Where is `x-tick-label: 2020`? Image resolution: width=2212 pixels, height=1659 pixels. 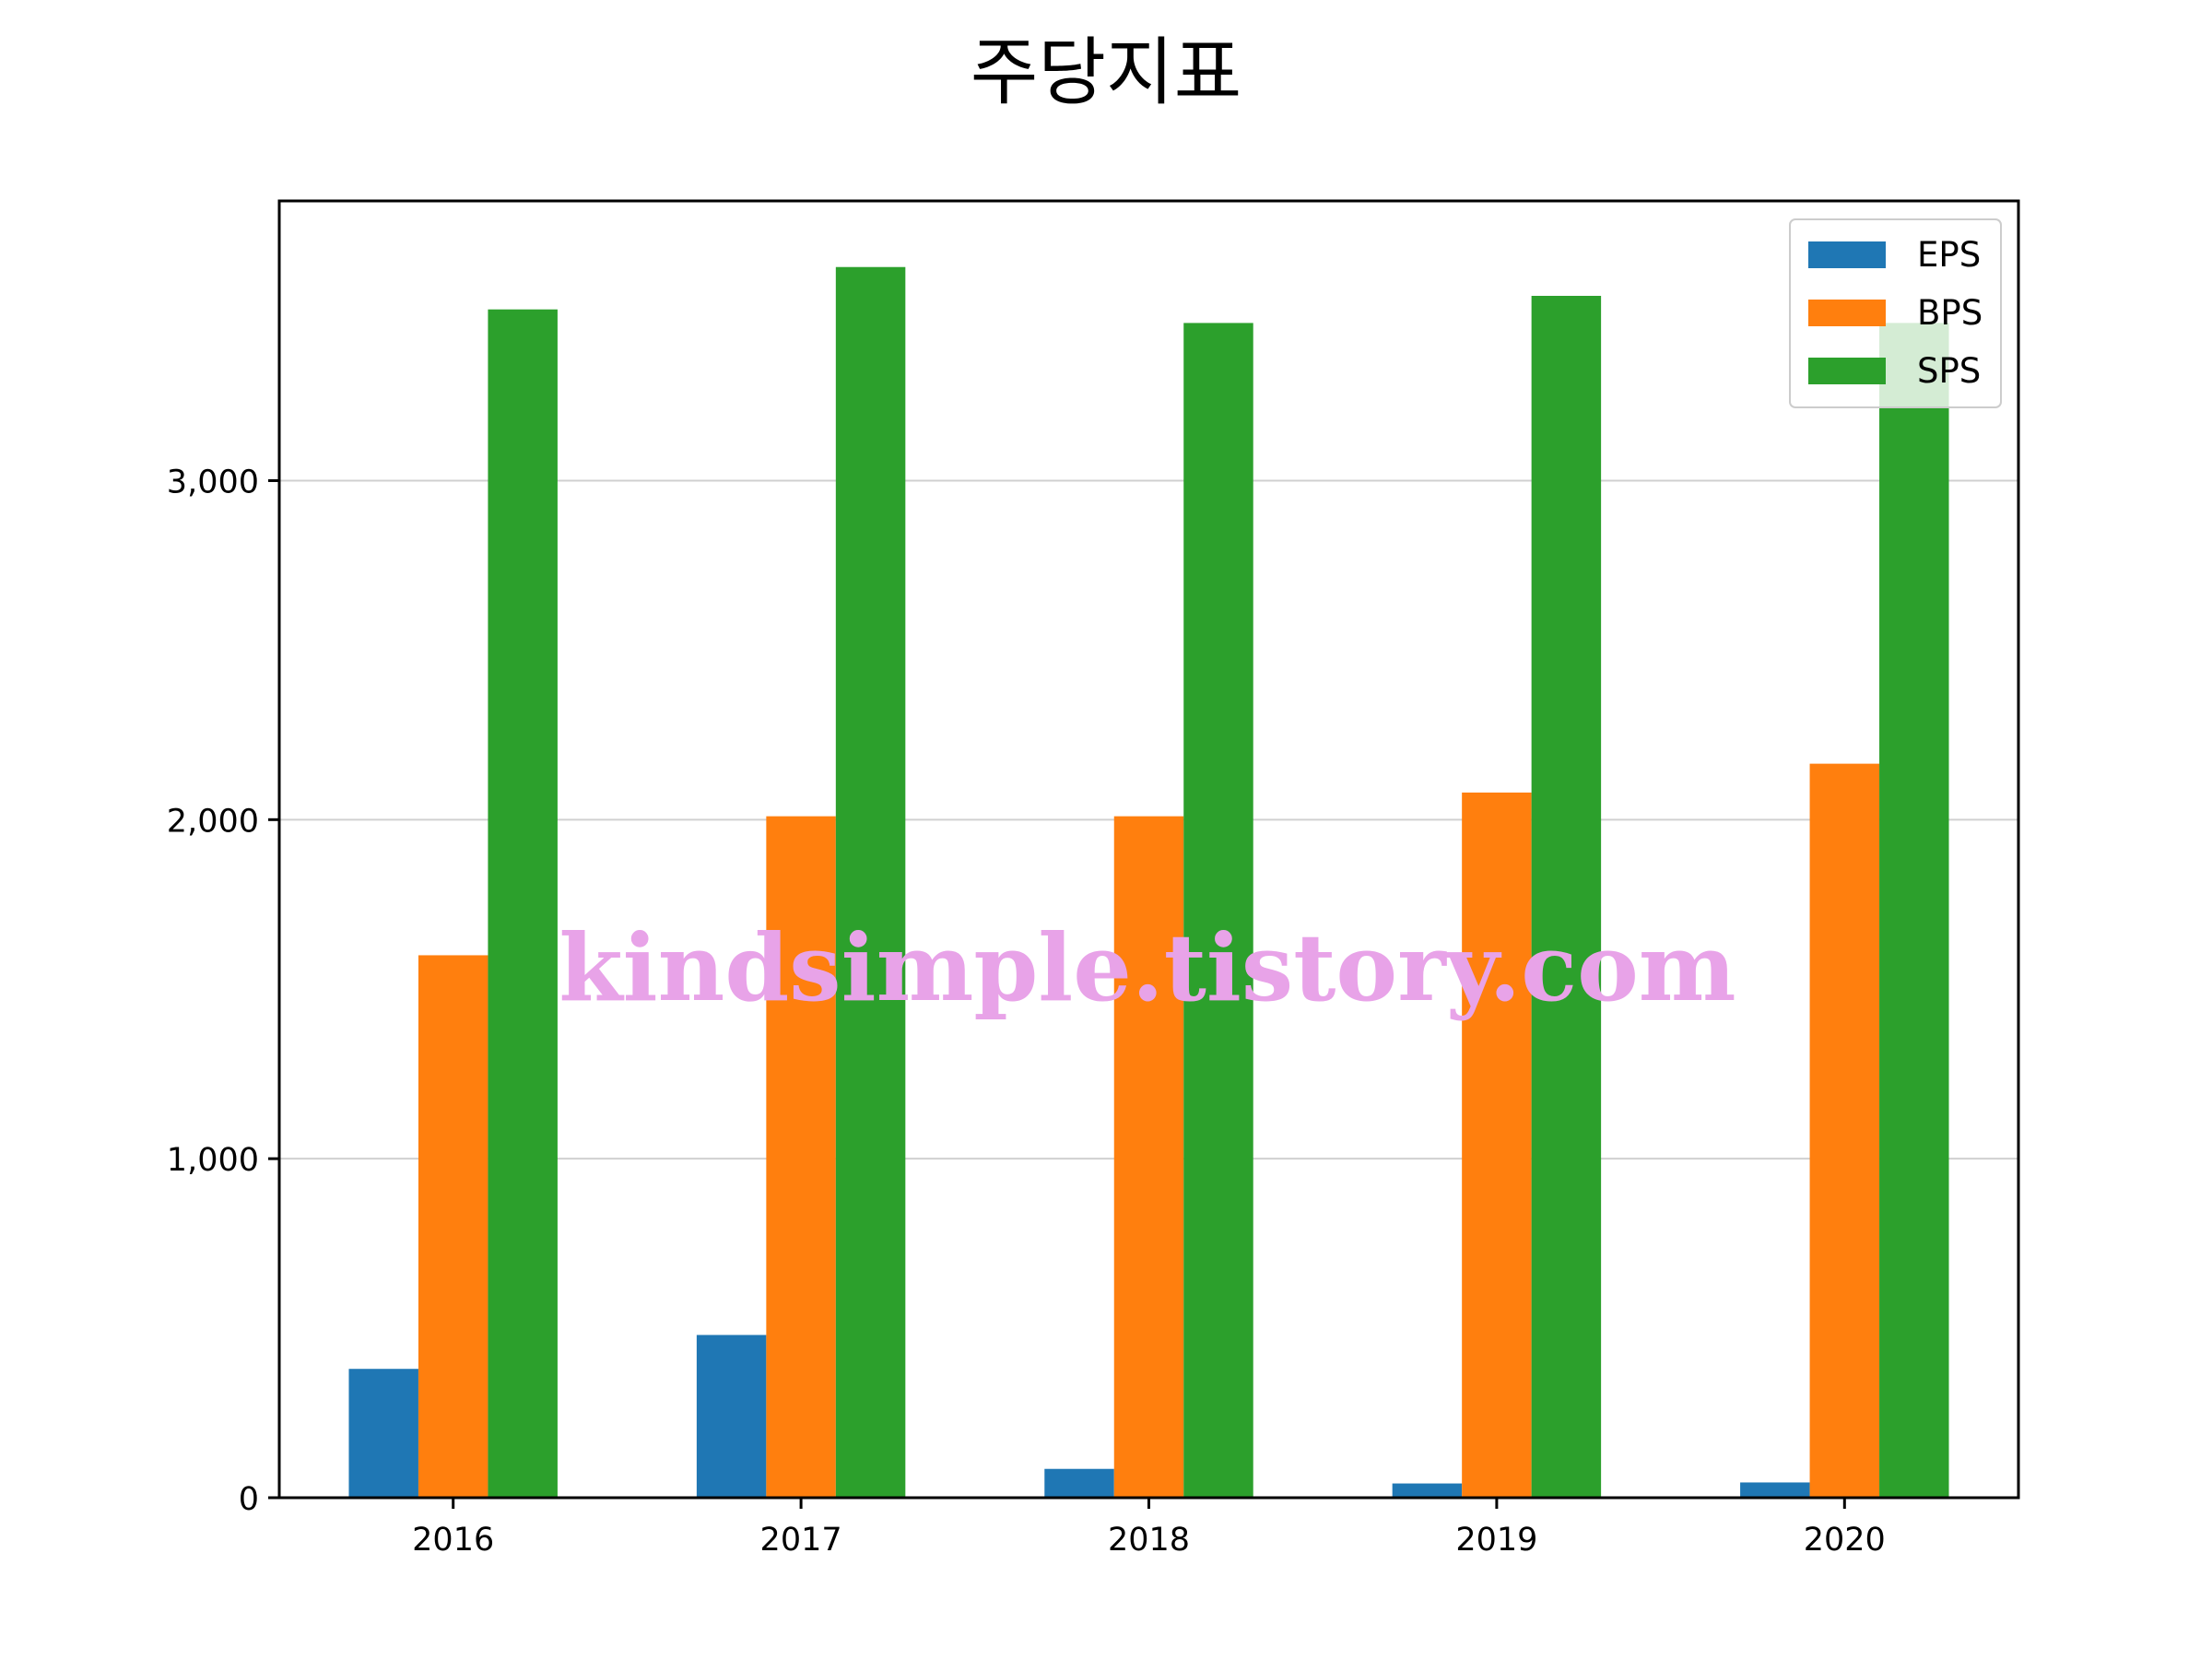
x-tick-label: 2020 is located at coordinates (1845, 1540).